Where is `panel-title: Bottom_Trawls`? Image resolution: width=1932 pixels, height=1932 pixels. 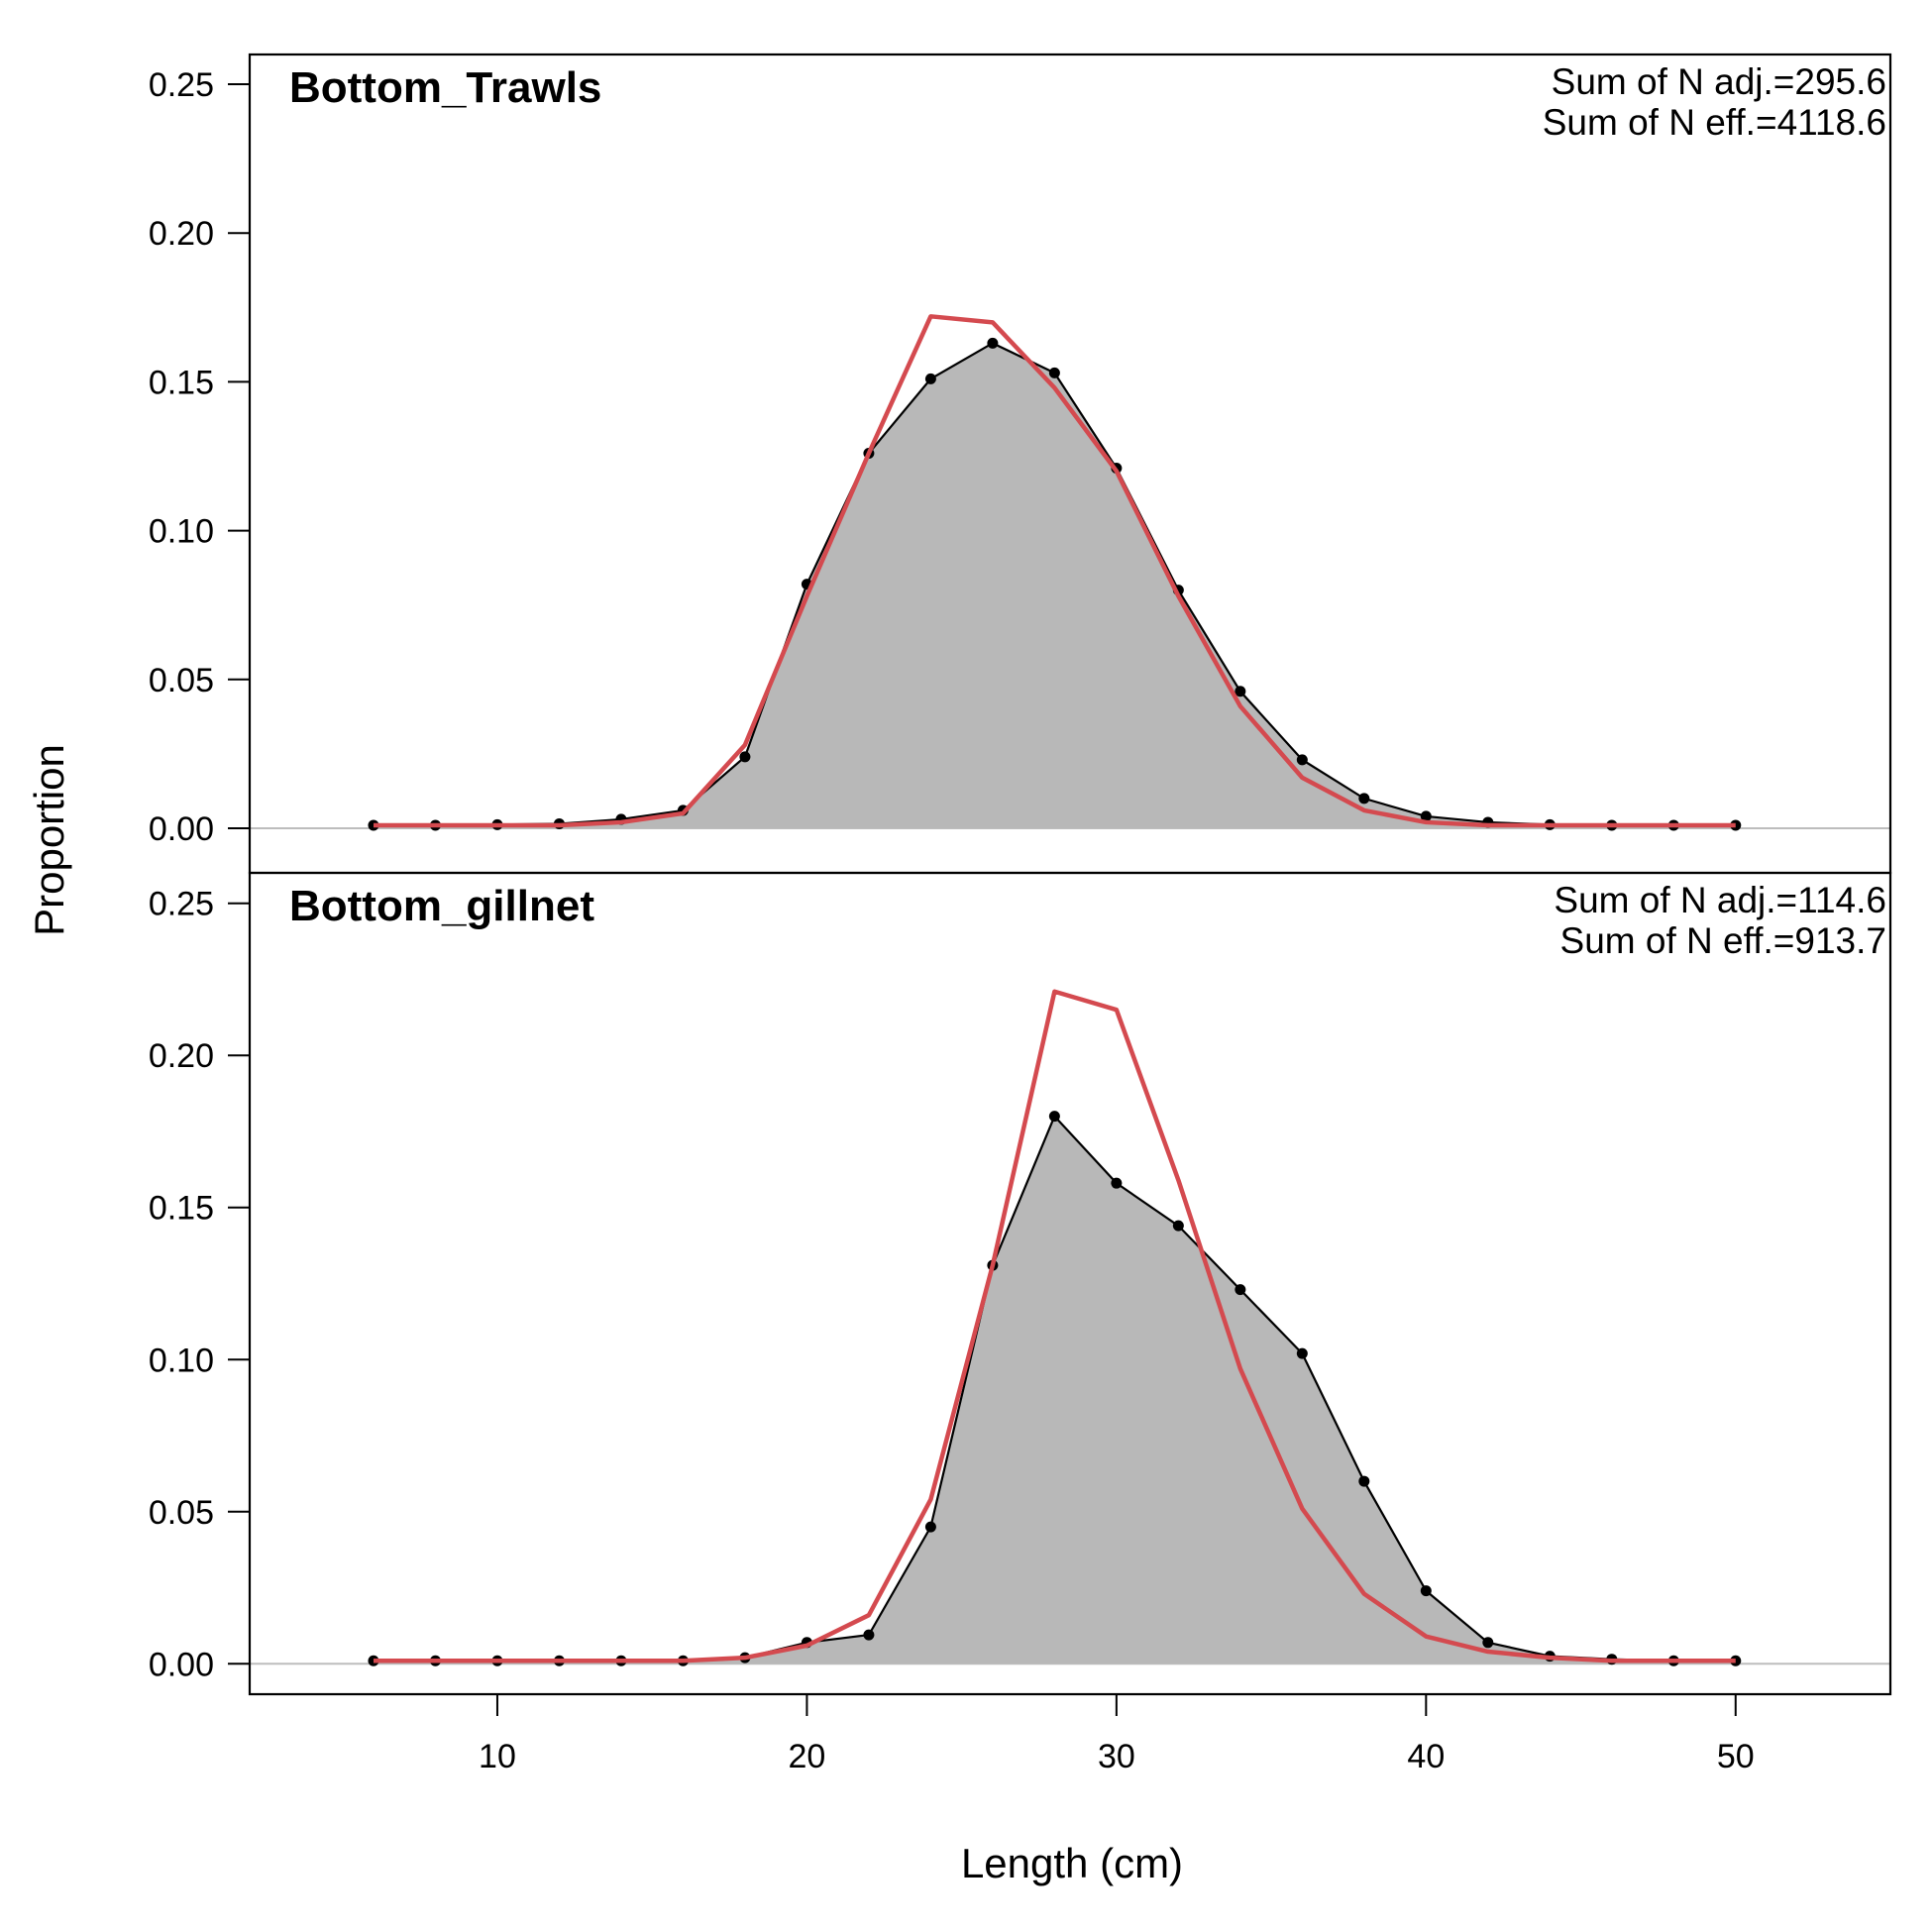
panel-title: Bottom_Trawls is located at coordinates (445, 88).